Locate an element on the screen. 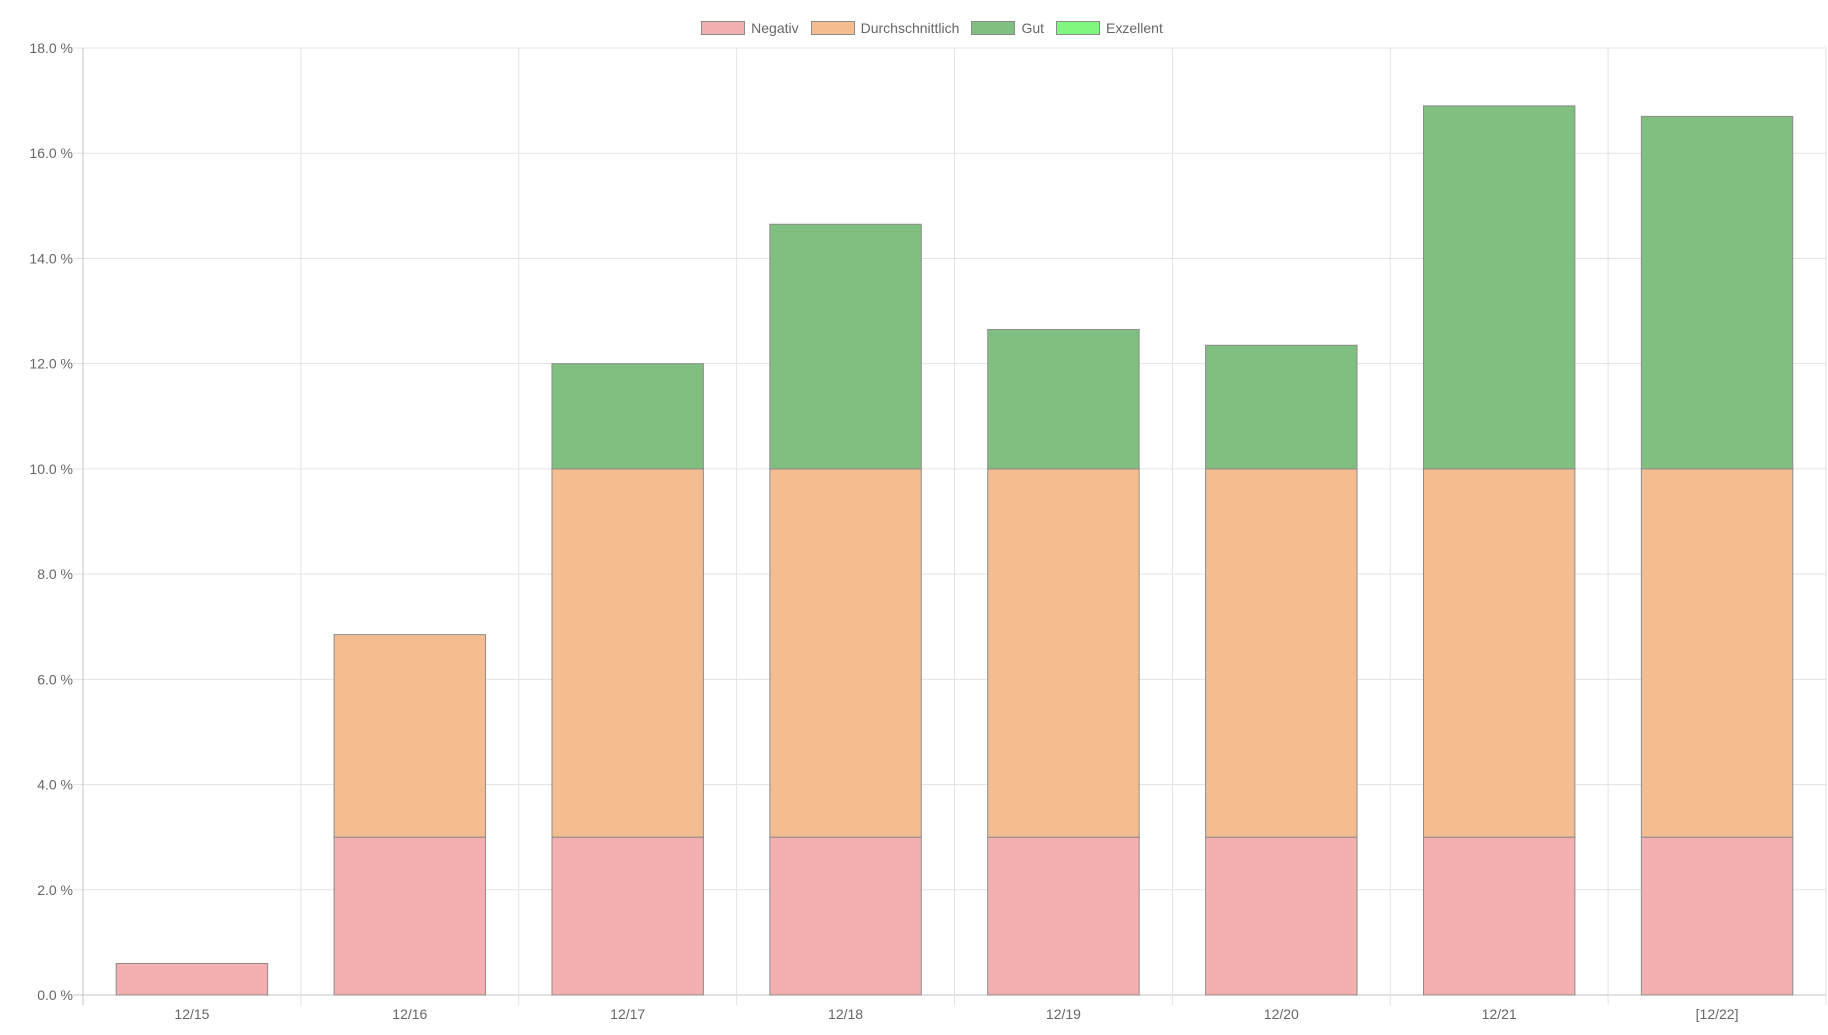 The width and height of the screenshot is (1828, 1035). y-tick-label: 2.0 % is located at coordinates (55, 890).